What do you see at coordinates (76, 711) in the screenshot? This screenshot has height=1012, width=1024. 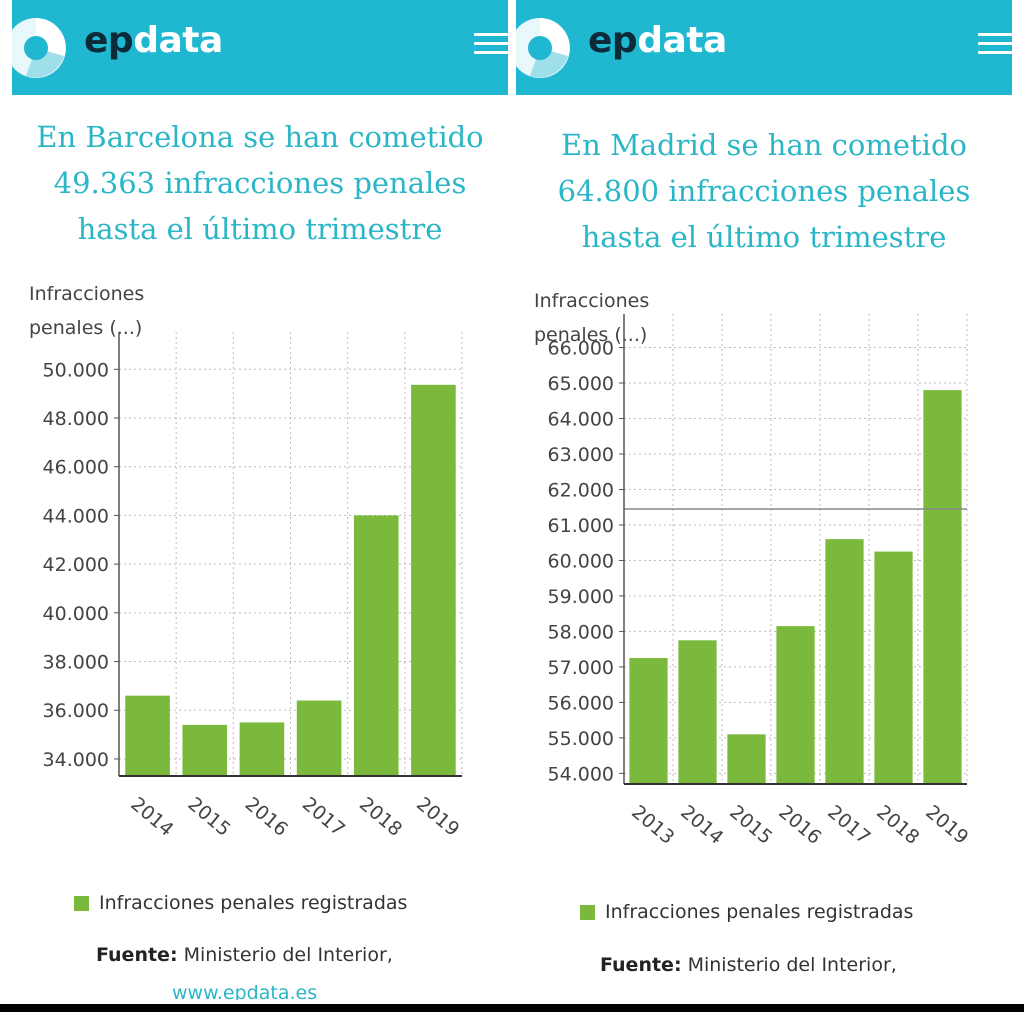 I see `y-tick-label: 36.000` at bounding box center [76, 711].